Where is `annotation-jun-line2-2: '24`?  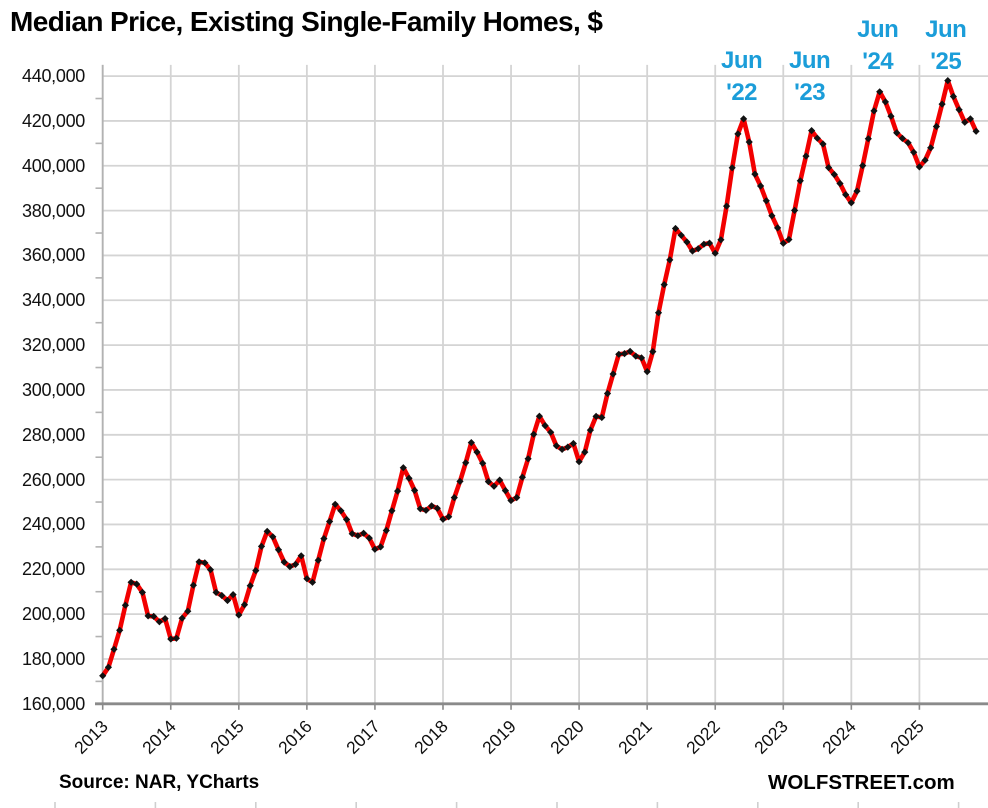
annotation-jun-line2-2: '24 is located at coordinates (878, 61).